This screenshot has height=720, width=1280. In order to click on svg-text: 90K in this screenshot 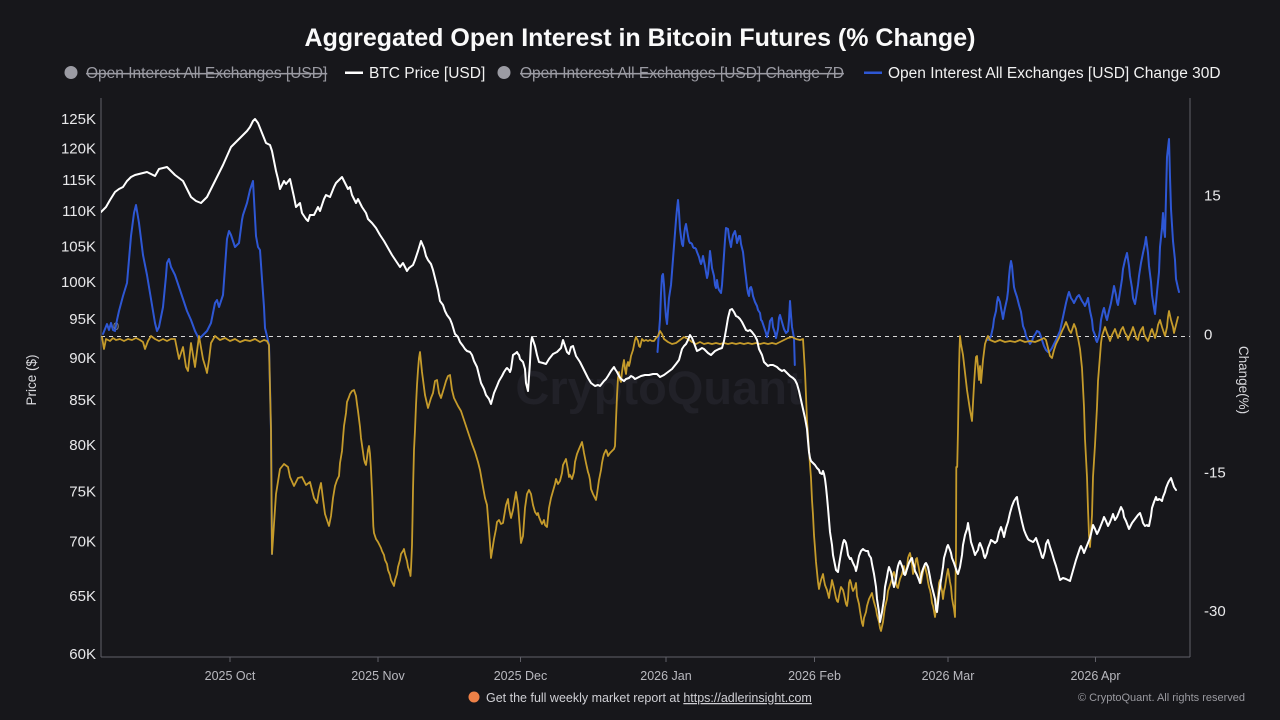, I will do `click(82, 358)`.